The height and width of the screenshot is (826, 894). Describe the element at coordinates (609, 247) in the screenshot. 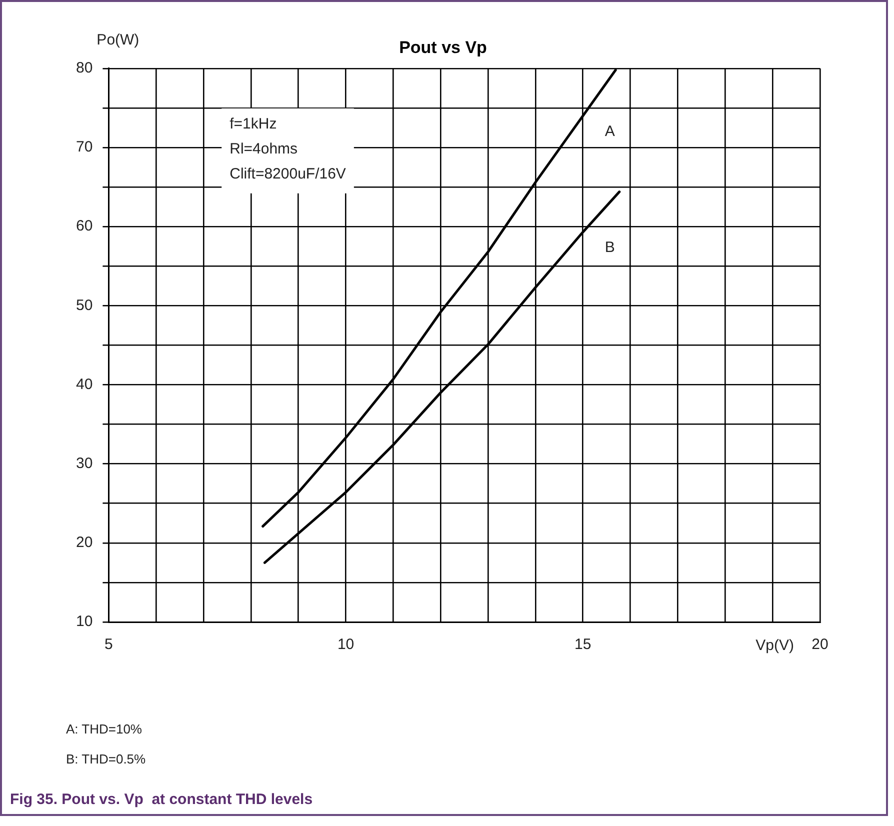

I see `series-label: B` at that location.